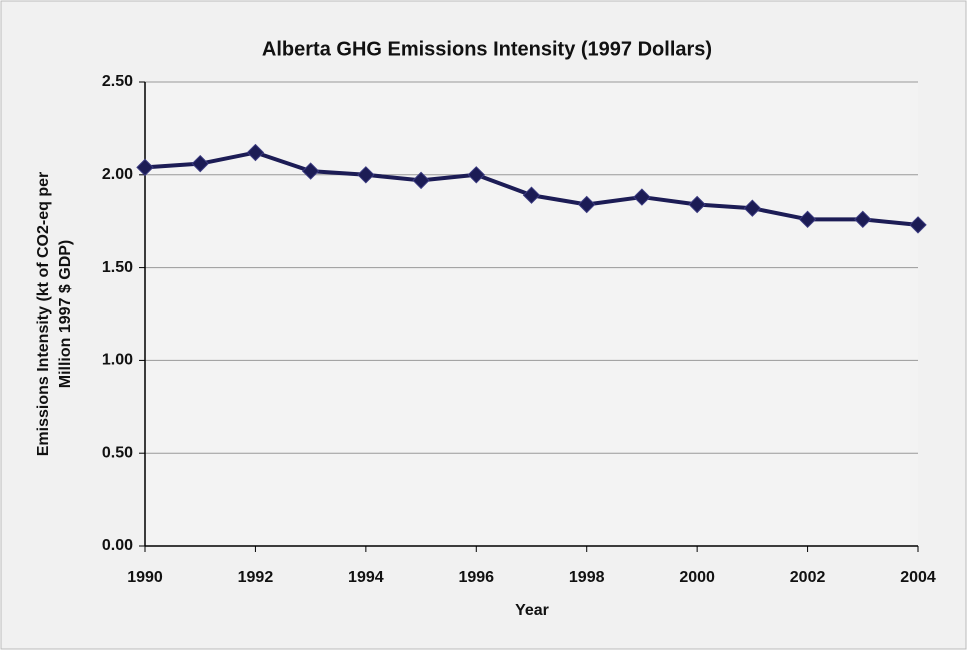 The width and height of the screenshot is (967, 650). Describe the element at coordinates (697, 577) in the screenshot. I see `x-tick-label: 2000` at that location.